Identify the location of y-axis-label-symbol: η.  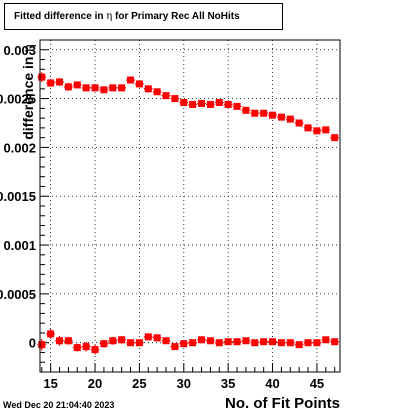
(29, 48).